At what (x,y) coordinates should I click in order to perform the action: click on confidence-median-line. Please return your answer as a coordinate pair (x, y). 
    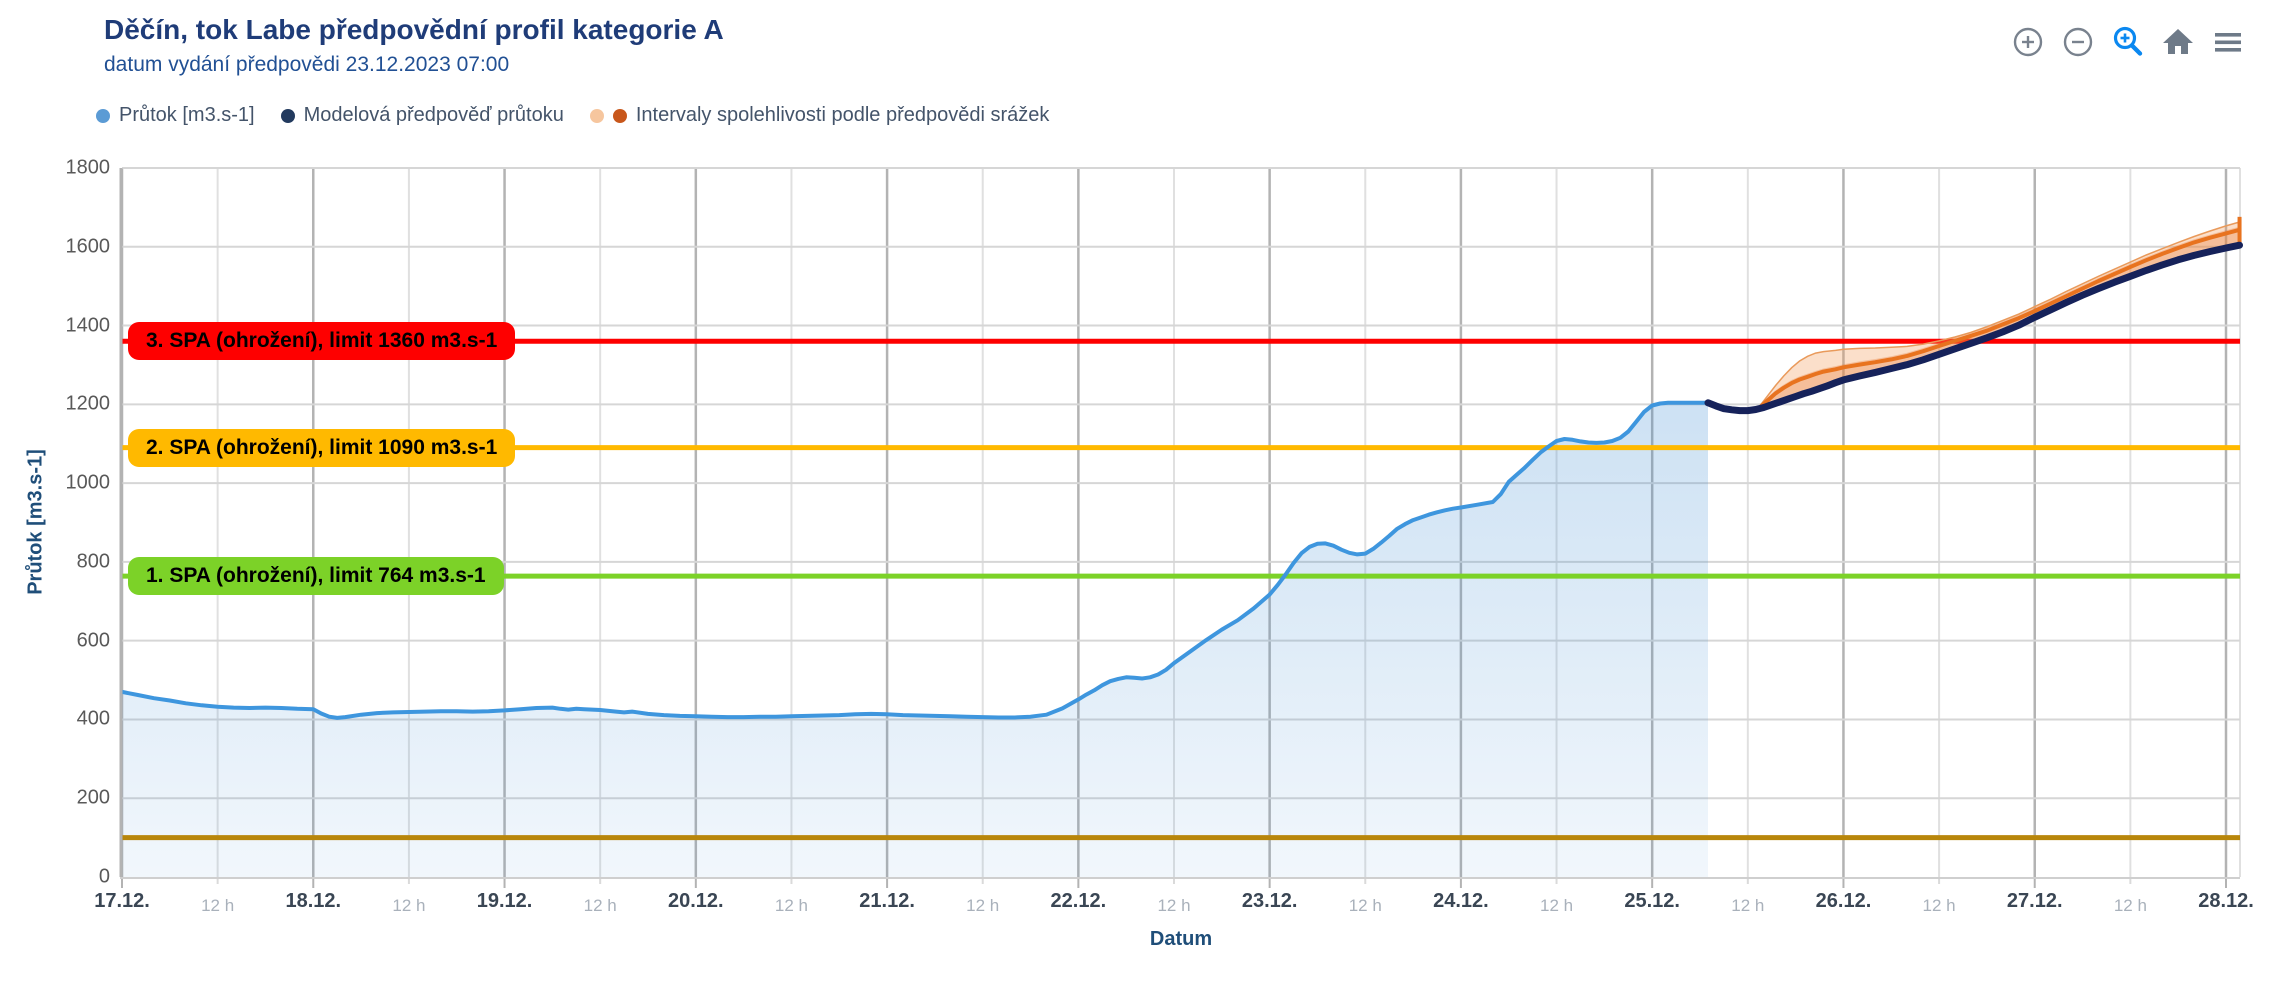
    Looking at the image, I should click on (1999, 318).